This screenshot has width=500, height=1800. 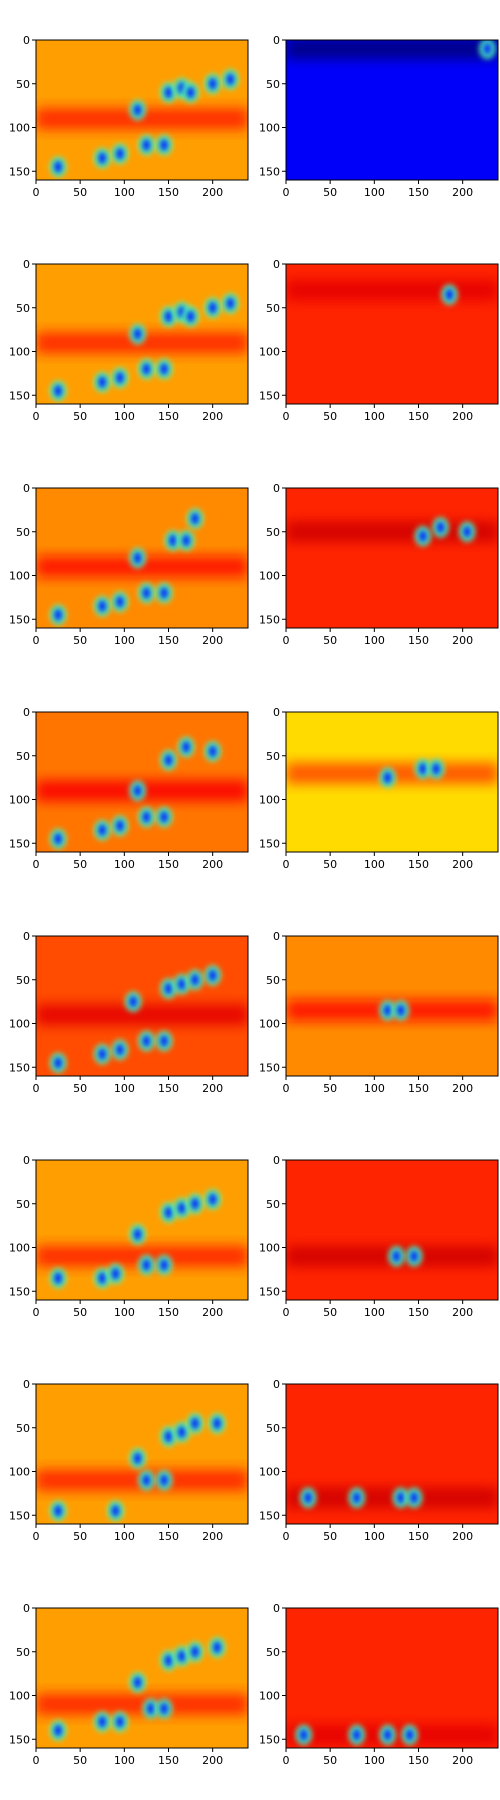 What do you see at coordinates (379, 564) in the screenshot?
I see `heatmap-panel-3-2: 0 50 100 150 200 0 50 100 150` at bounding box center [379, 564].